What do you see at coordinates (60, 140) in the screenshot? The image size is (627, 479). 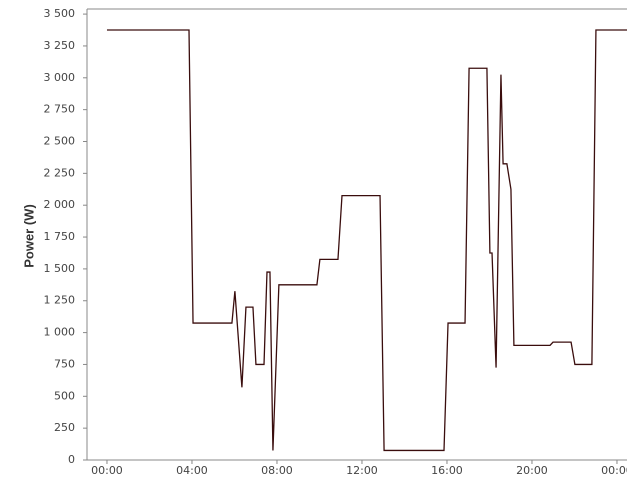 I see `y-tick-label: 2 500` at bounding box center [60, 140].